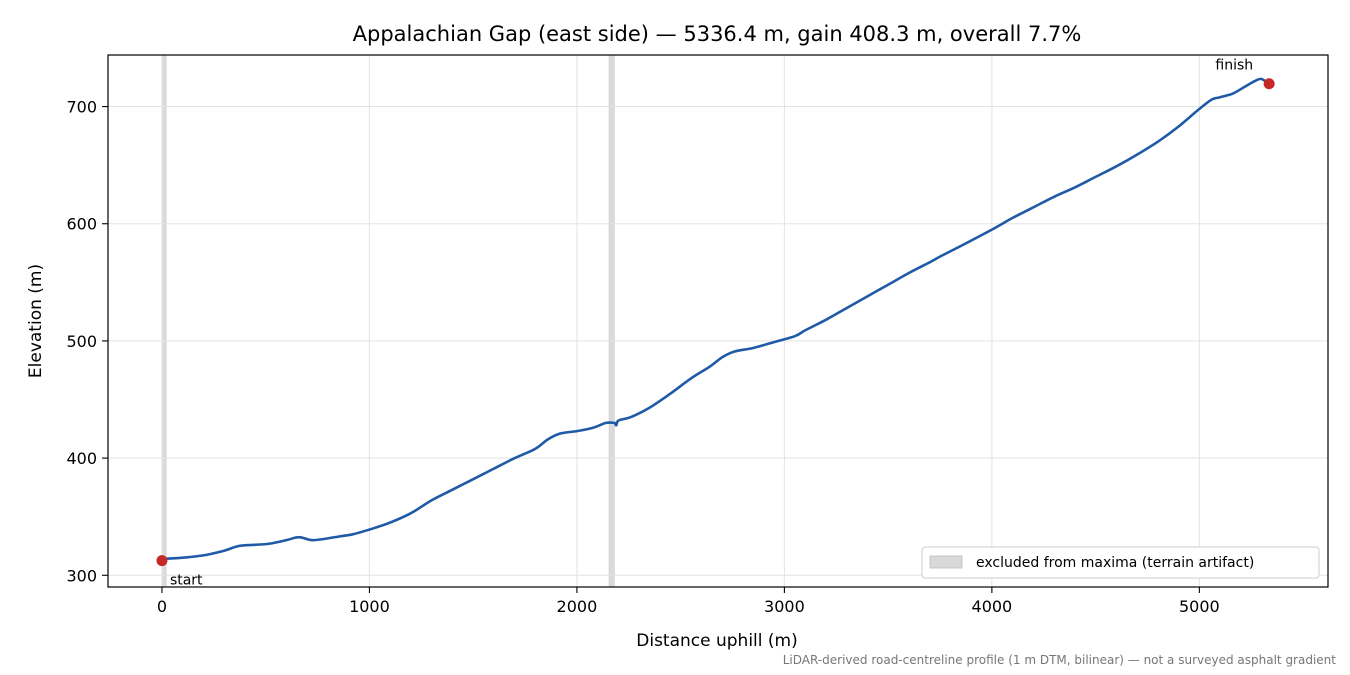 The width and height of the screenshot is (1350, 675). What do you see at coordinates (162, 606) in the screenshot?
I see `x-tick-label: 0` at bounding box center [162, 606].